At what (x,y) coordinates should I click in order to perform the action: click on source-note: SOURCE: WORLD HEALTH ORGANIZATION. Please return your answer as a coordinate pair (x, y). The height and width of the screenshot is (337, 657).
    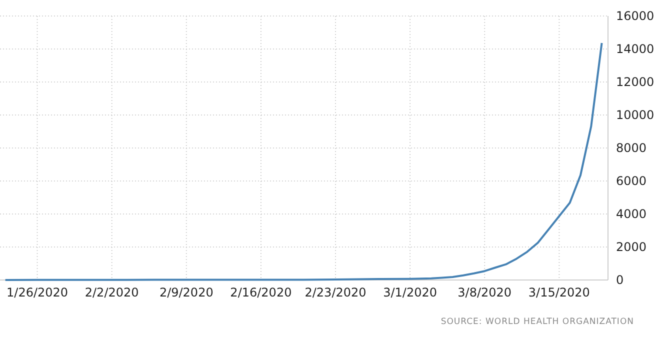
    Looking at the image, I should click on (537, 322).